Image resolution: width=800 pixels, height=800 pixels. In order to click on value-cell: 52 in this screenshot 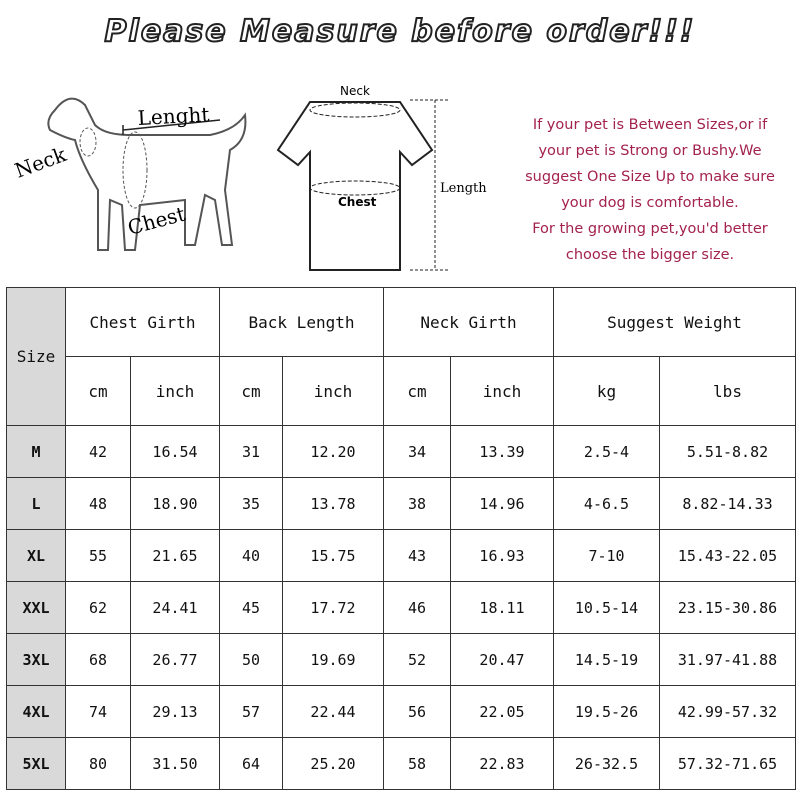, I will do `click(417, 659)`.